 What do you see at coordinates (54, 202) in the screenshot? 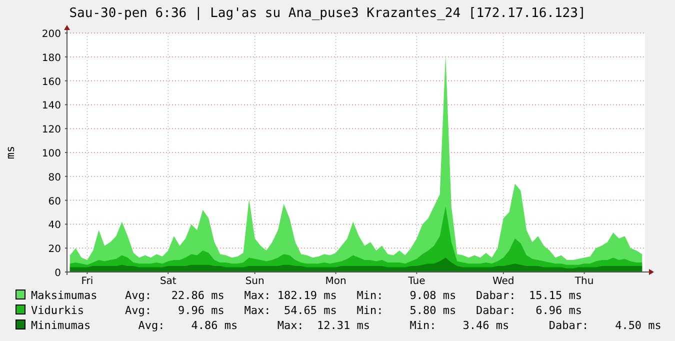
I see `y-tick-label: 60` at bounding box center [54, 202].